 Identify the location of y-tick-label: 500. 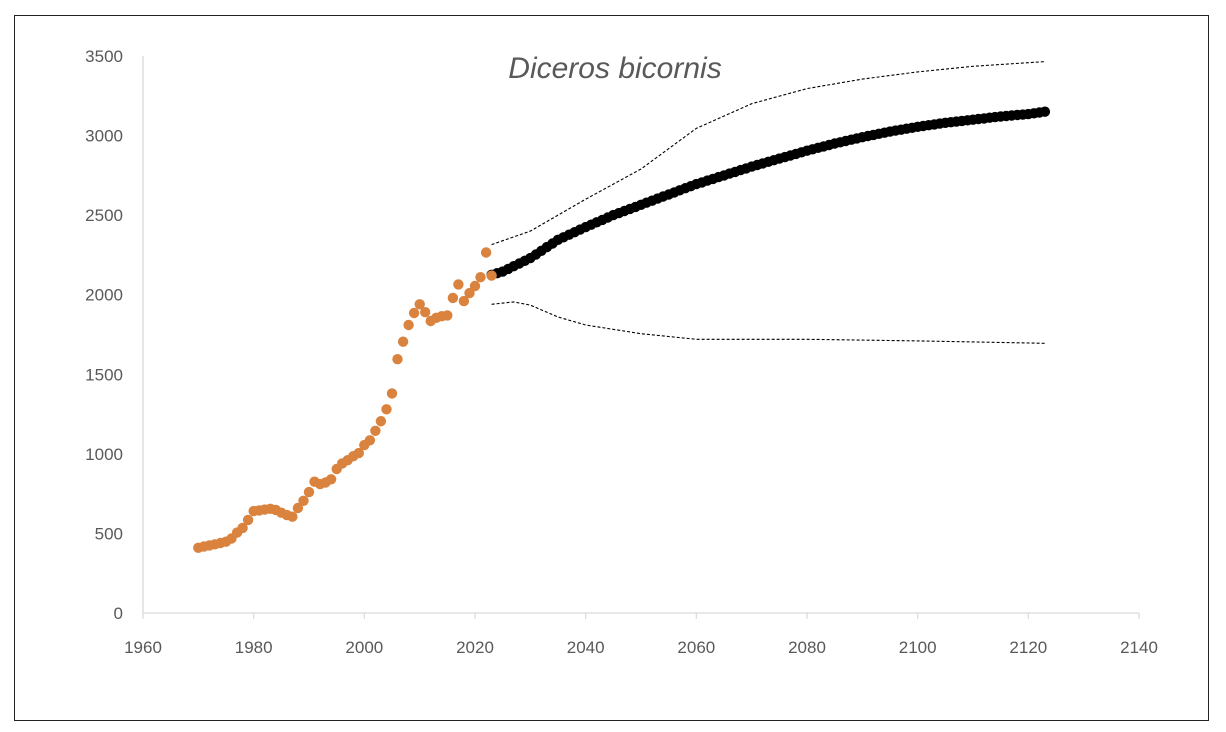
(109, 533).